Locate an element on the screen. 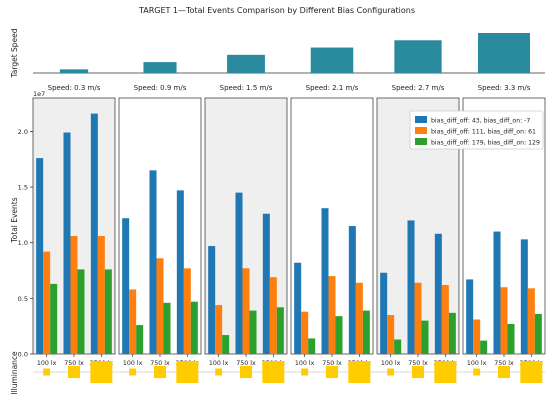 The image size is (550, 400). y-axis-multiplier: 1e7 is located at coordinates (39, 94).